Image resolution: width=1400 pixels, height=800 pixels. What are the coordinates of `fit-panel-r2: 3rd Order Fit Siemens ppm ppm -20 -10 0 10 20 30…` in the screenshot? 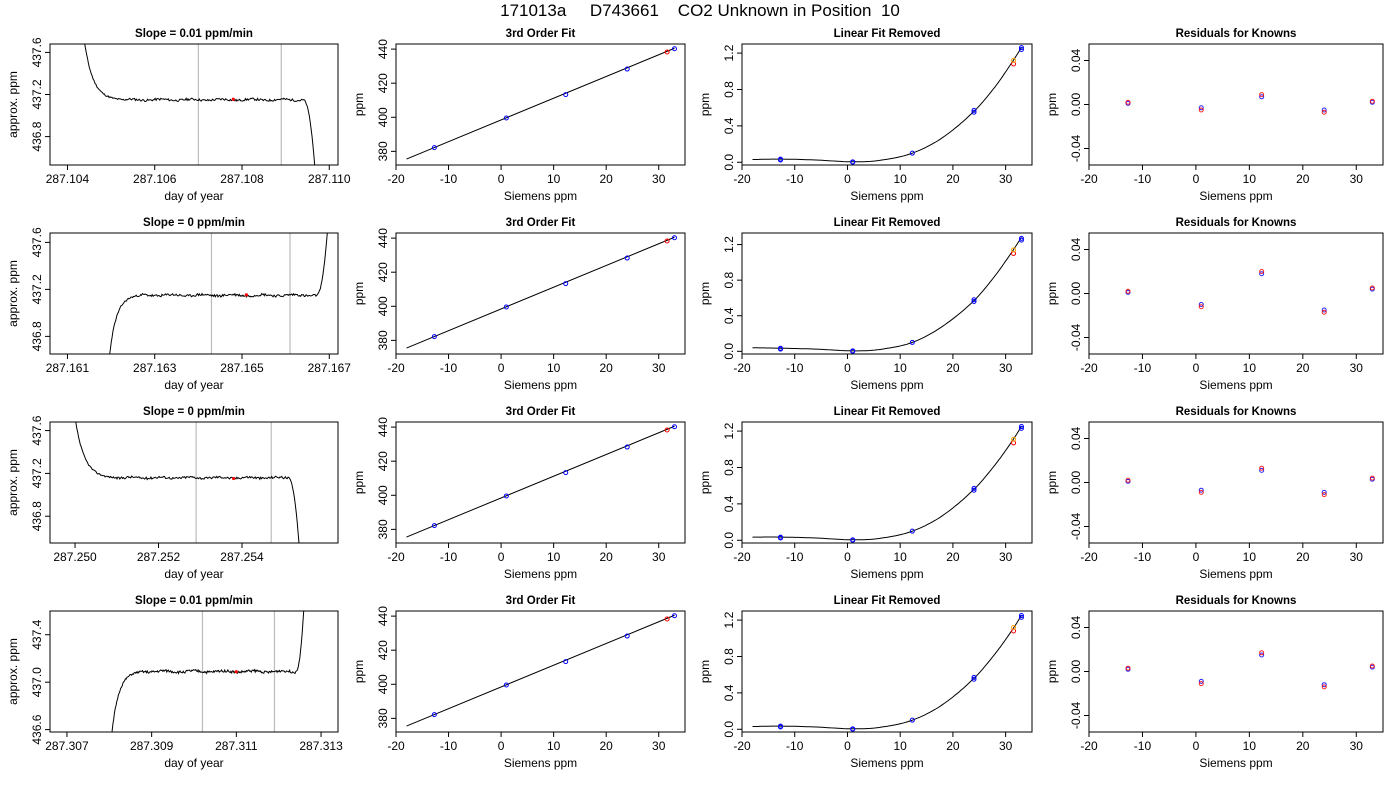 It's located at (519, 493).